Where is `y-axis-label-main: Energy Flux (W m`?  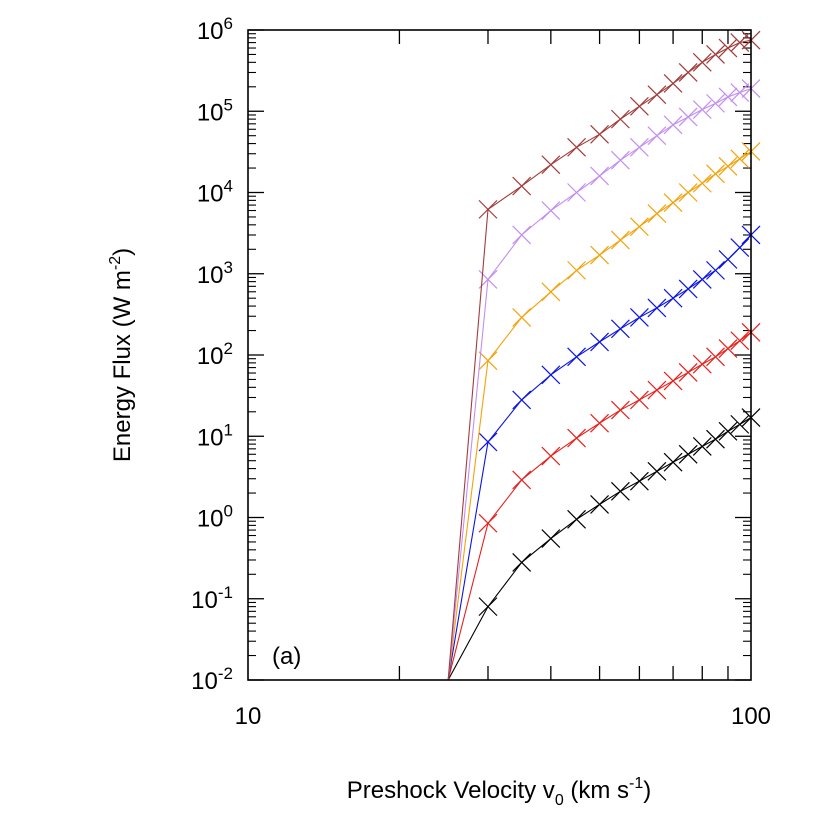 y-axis-label-main: Energy Flux (W m is located at coordinates (122, 366).